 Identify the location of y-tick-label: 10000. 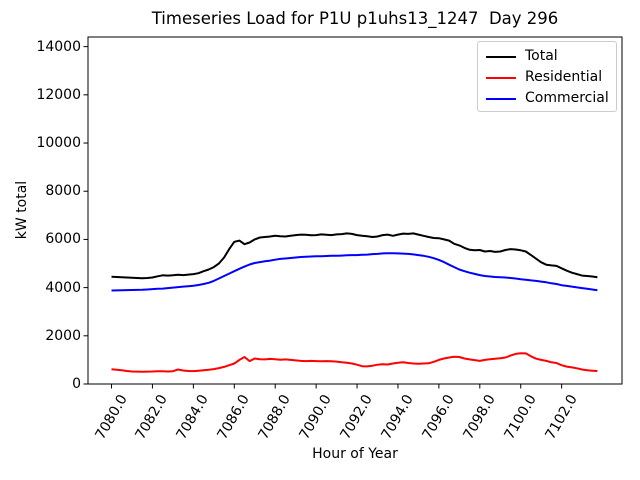
(58, 143).